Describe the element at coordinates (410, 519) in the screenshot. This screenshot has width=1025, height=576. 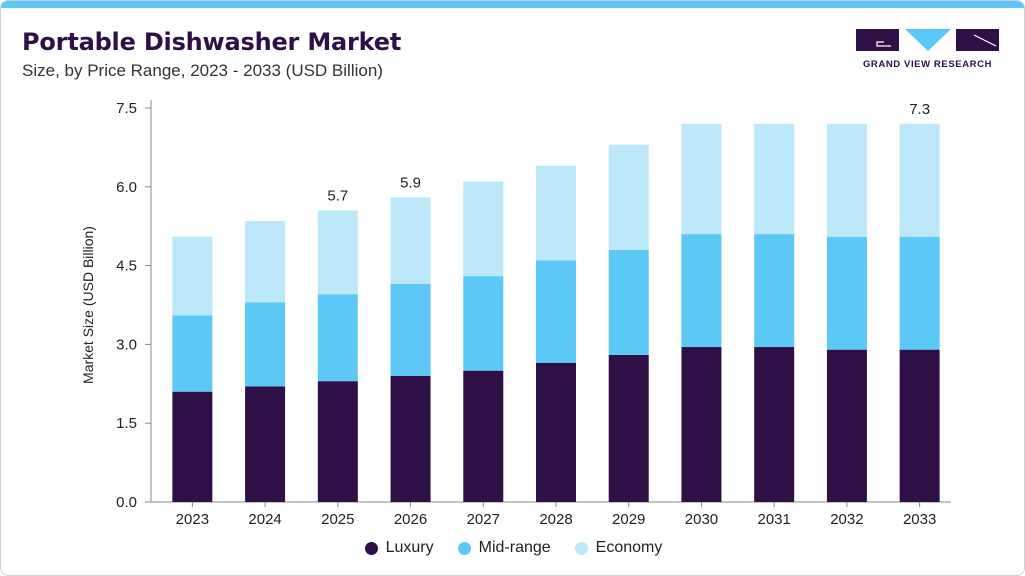
I see `x-tick-label: 2026` at that location.